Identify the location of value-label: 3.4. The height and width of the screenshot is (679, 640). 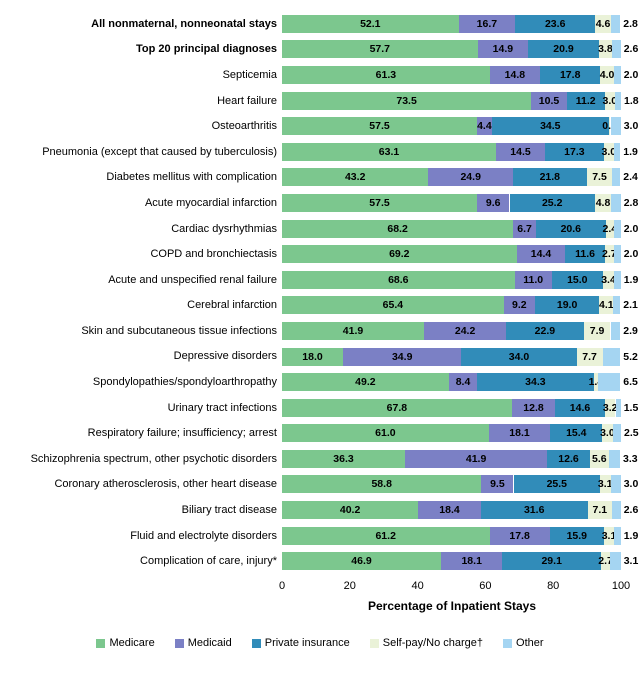
(608, 279).